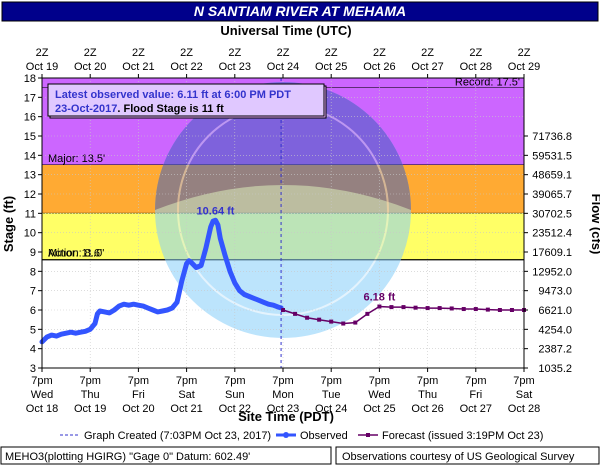 The height and width of the screenshot is (465, 600). What do you see at coordinates (30, 176) in the screenshot?
I see `stage-tick-label: 13` at bounding box center [30, 176].